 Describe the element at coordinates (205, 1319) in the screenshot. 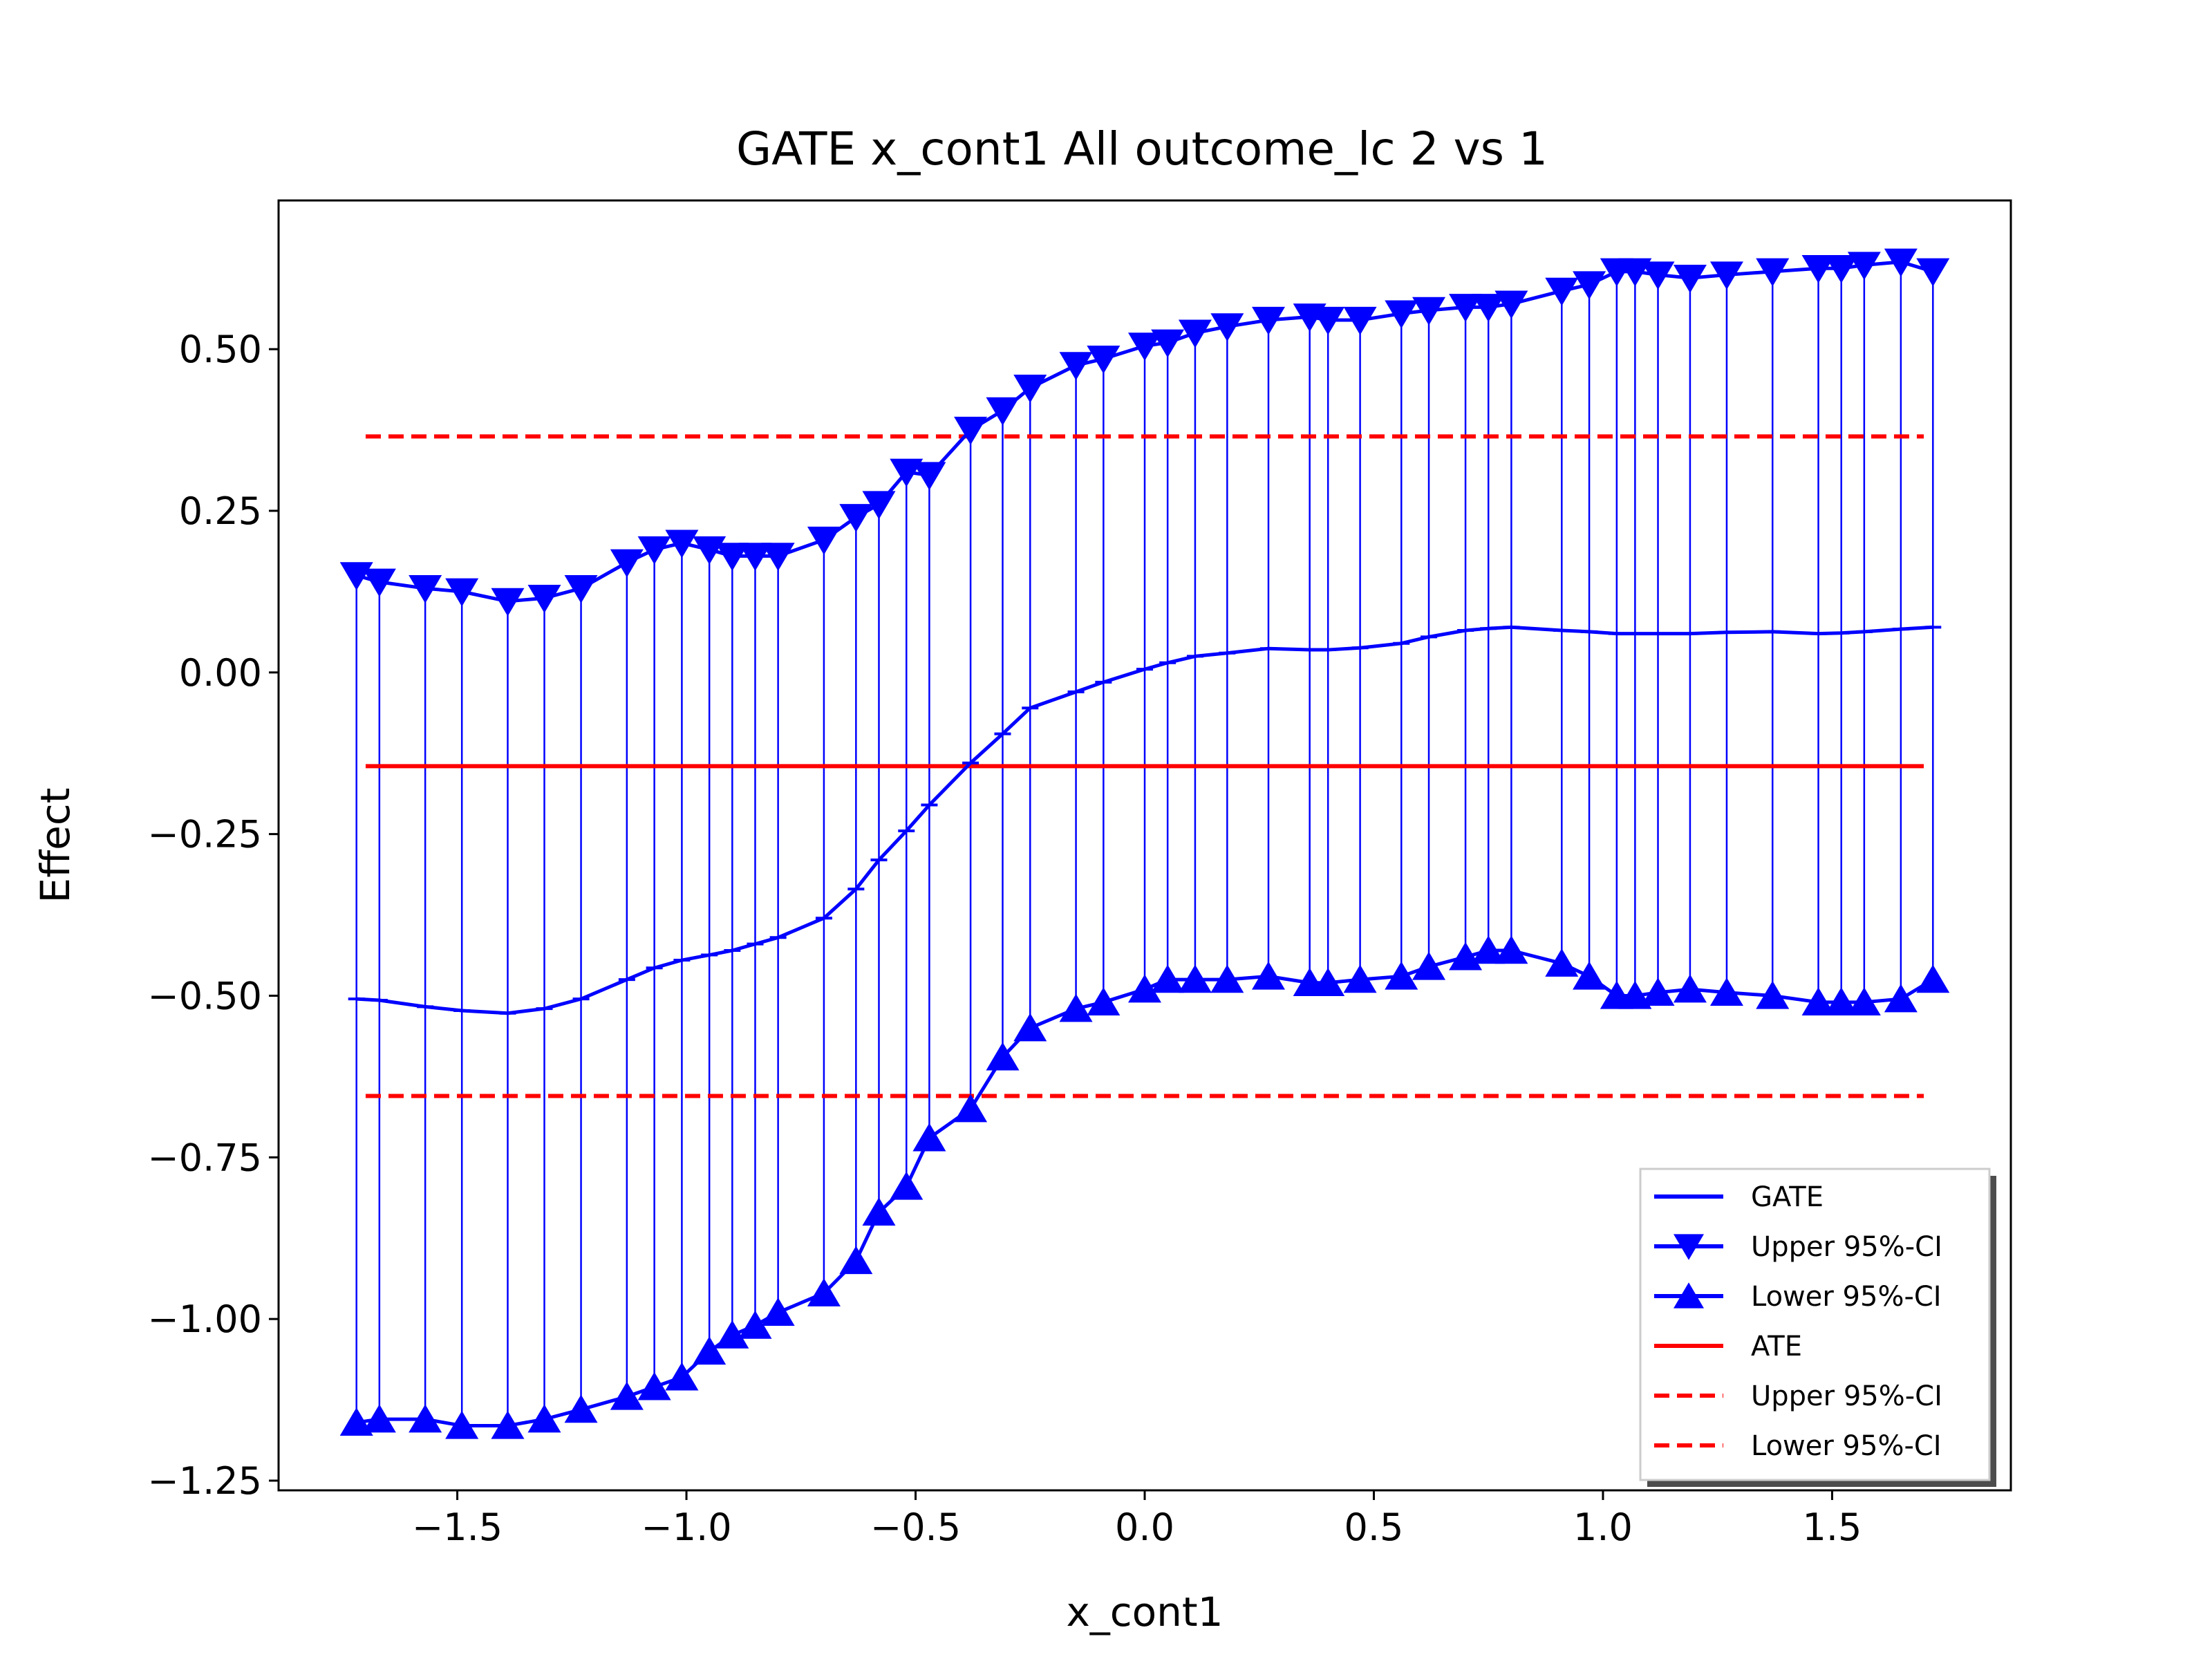

I see `y-tick-label: −1.00` at that location.